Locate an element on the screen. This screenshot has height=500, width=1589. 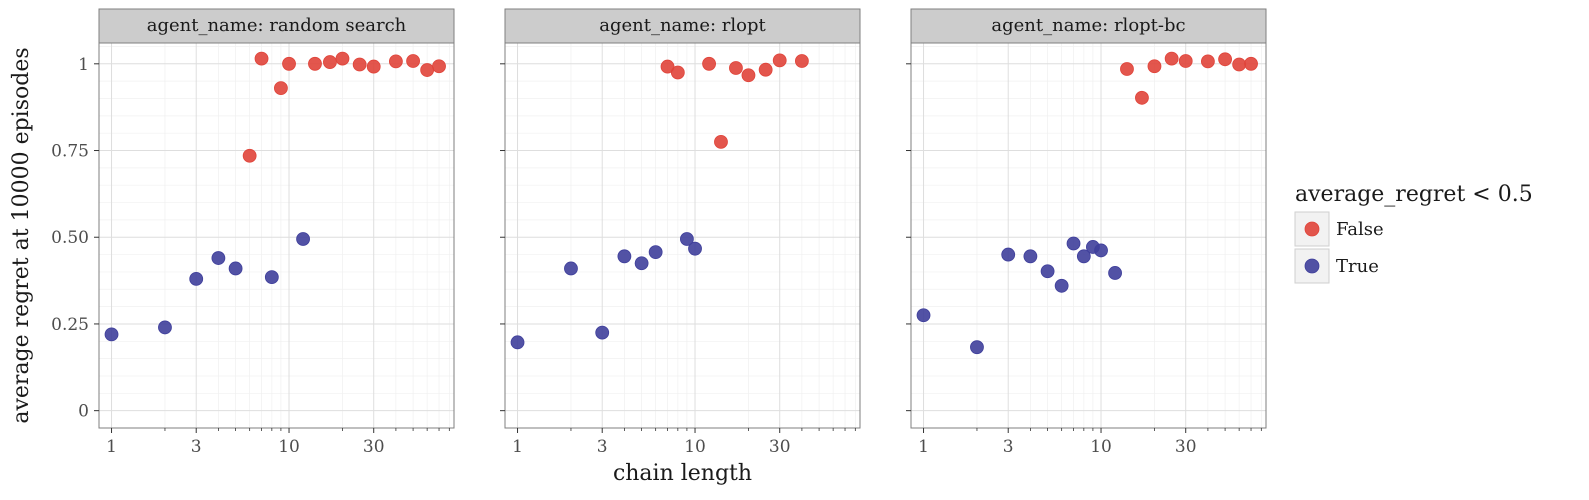
legend-key-false is located at coordinates (1312, 229).